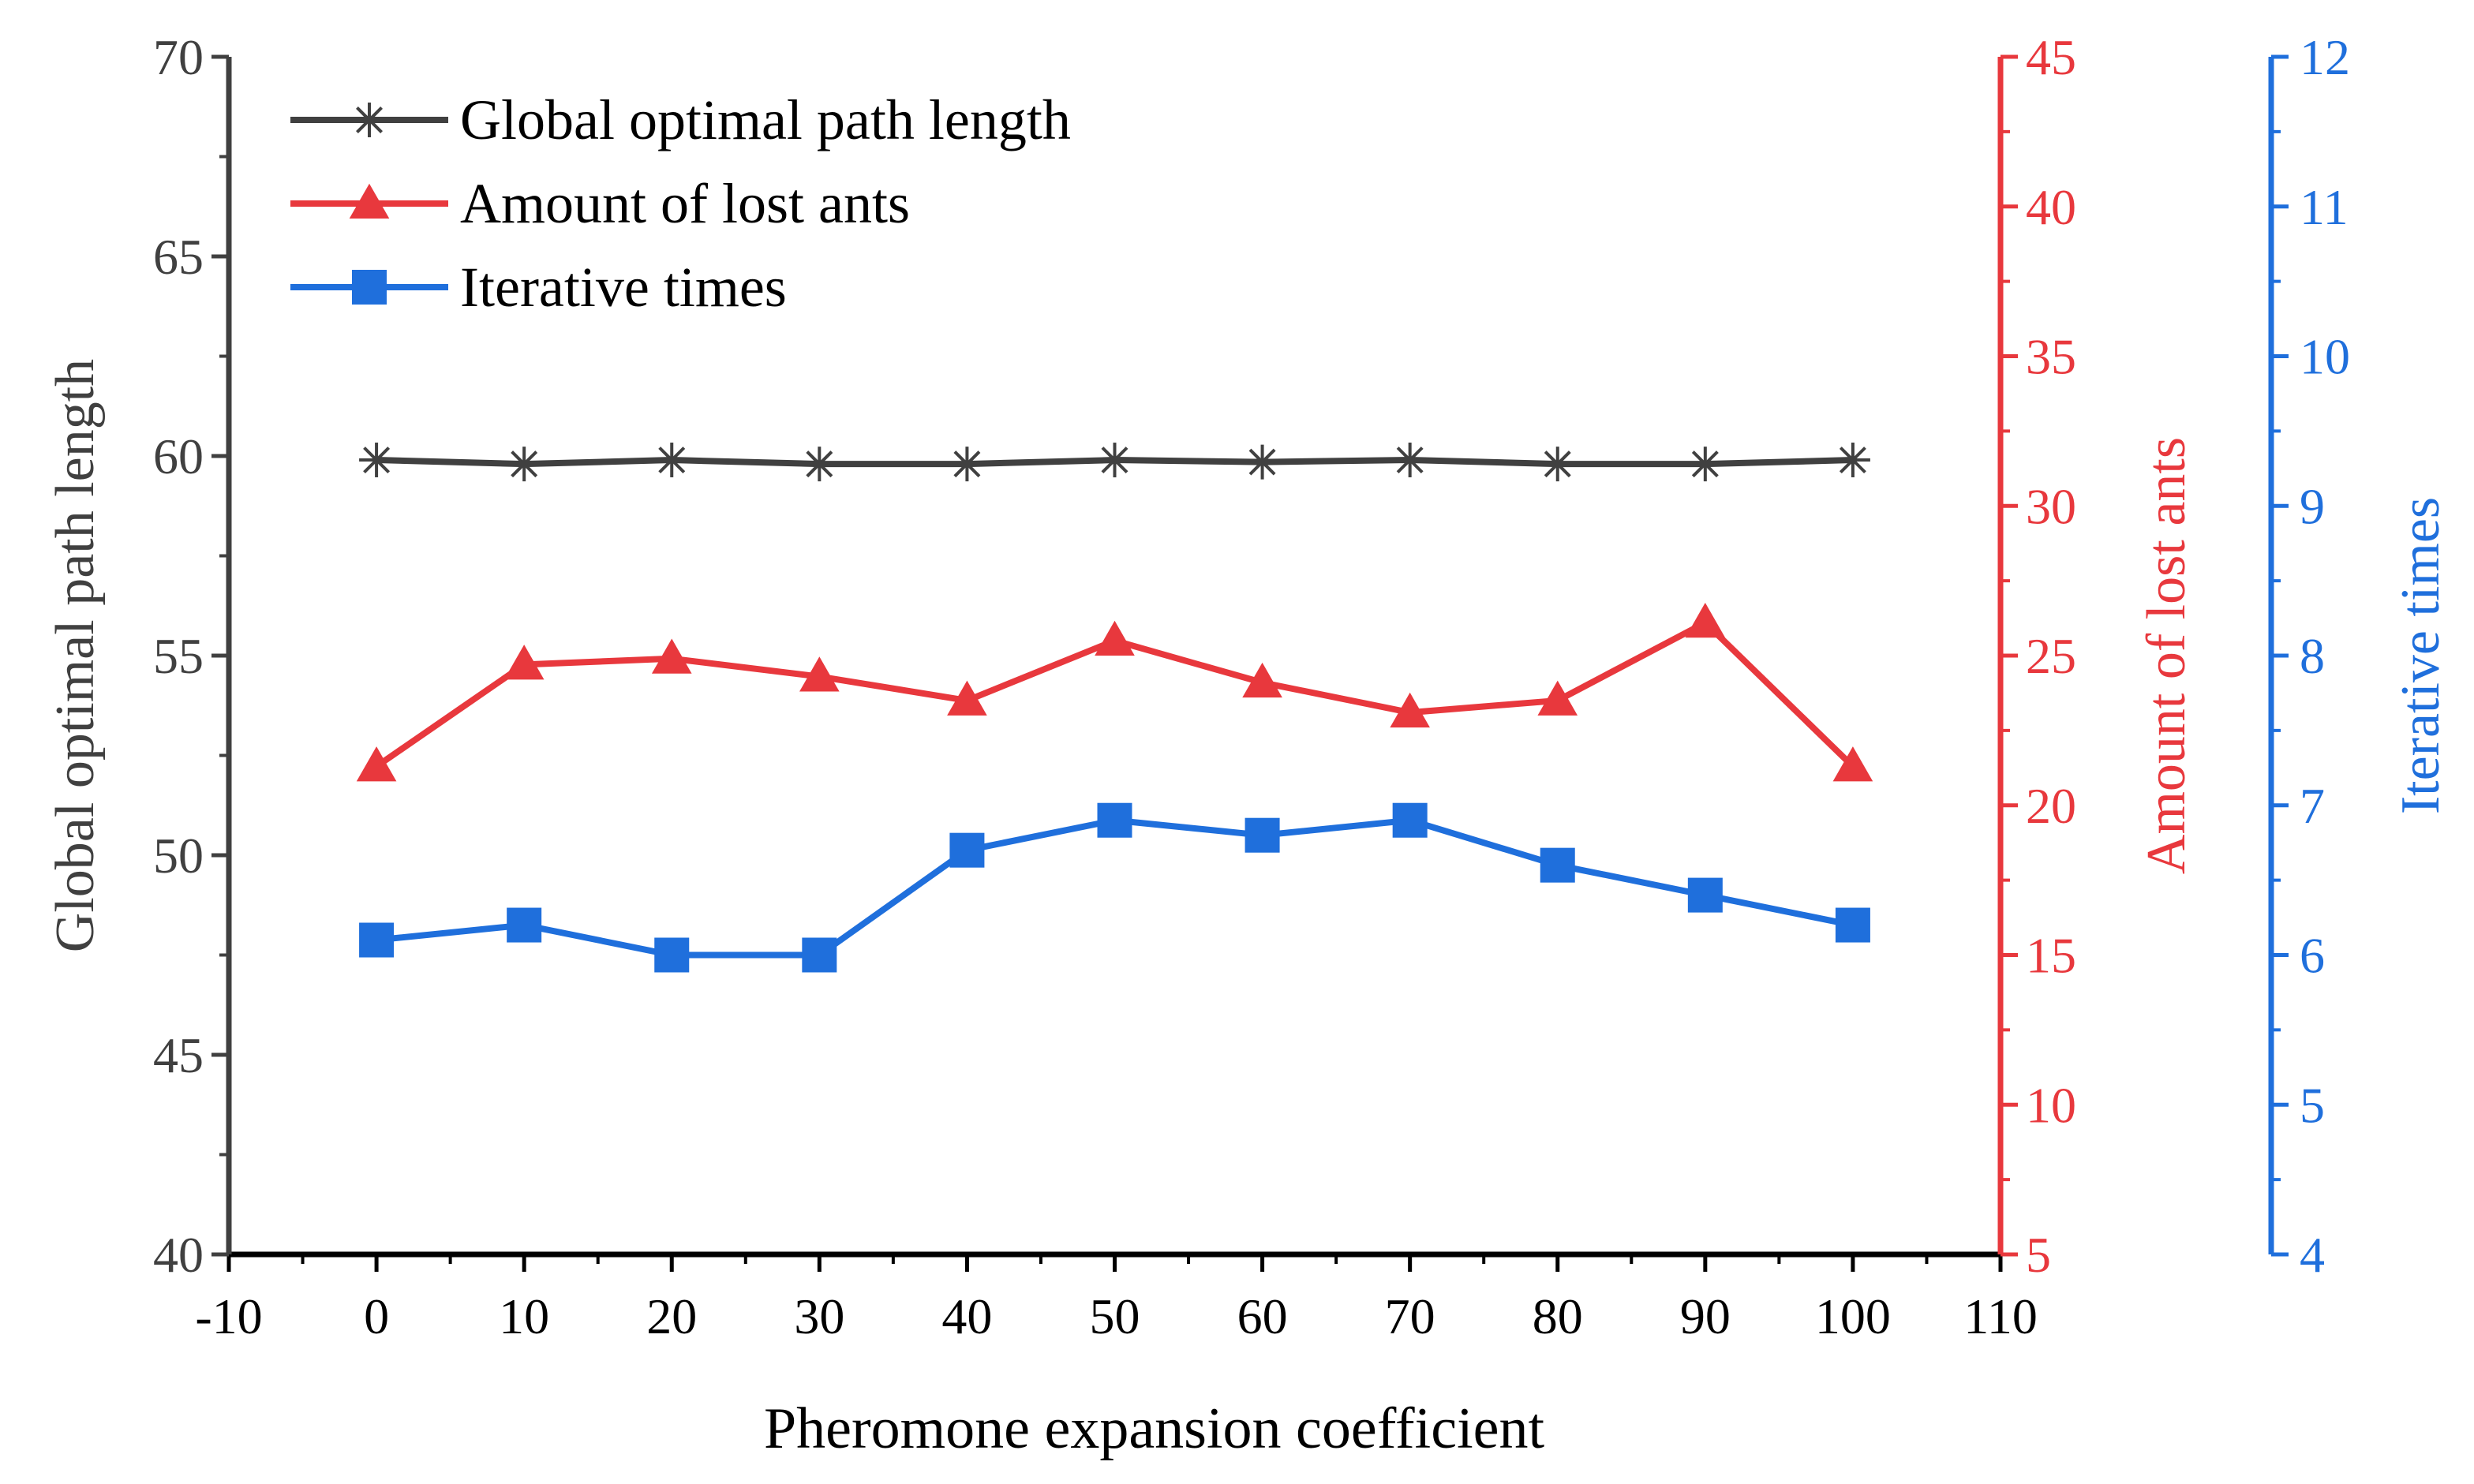 Image resolution: width=2474 pixels, height=1484 pixels. I want to click on right-y-tick-label: 30, so click(2051, 506).